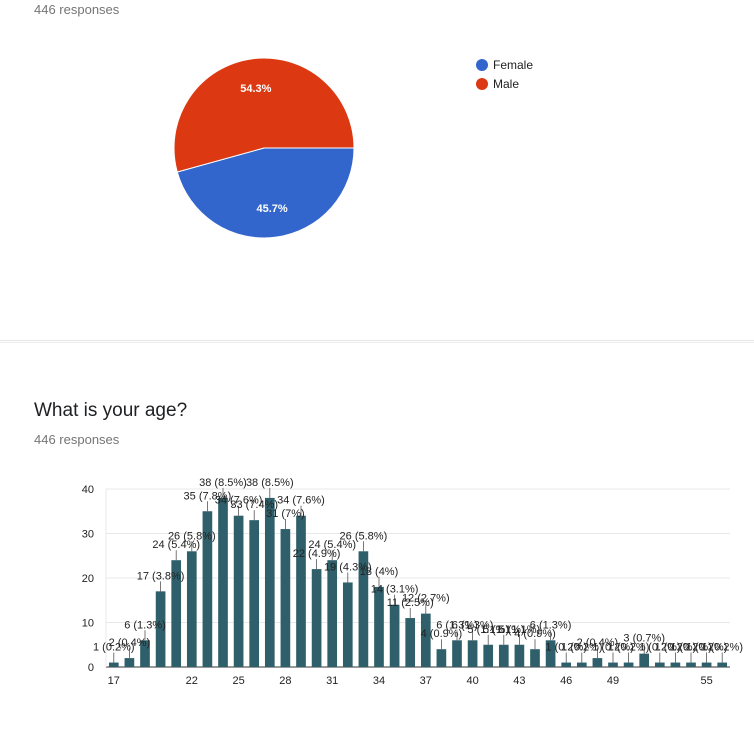 This screenshot has width=754, height=754. Describe the element at coordinates (472, 681) in the screenshot. I see `x-tick-label: 40` at that location.